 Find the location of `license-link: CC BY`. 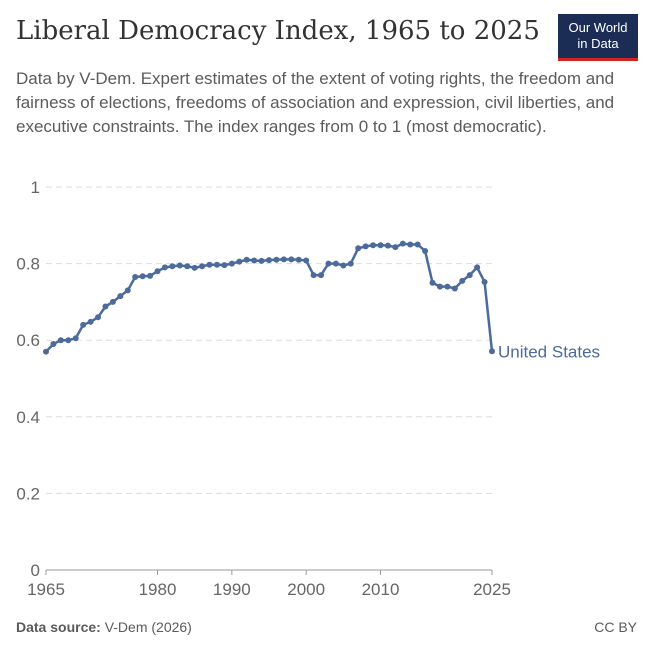

license-link: CC BY is located at coordinates (615, 627).